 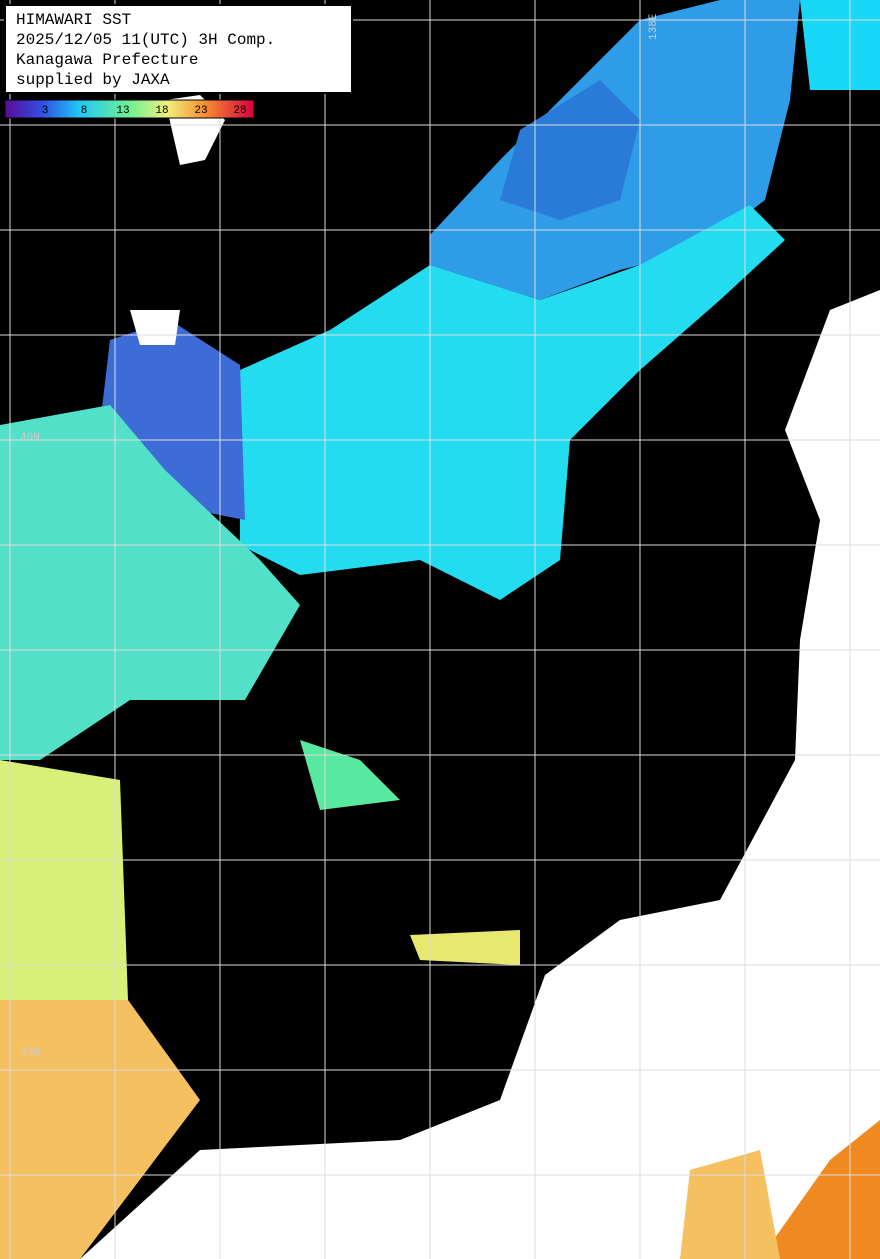 What do you see at coordinates (73, 20) in the screenshot?
I see `header-line: HIMAWARI SST` at bounding box center [73, 20].